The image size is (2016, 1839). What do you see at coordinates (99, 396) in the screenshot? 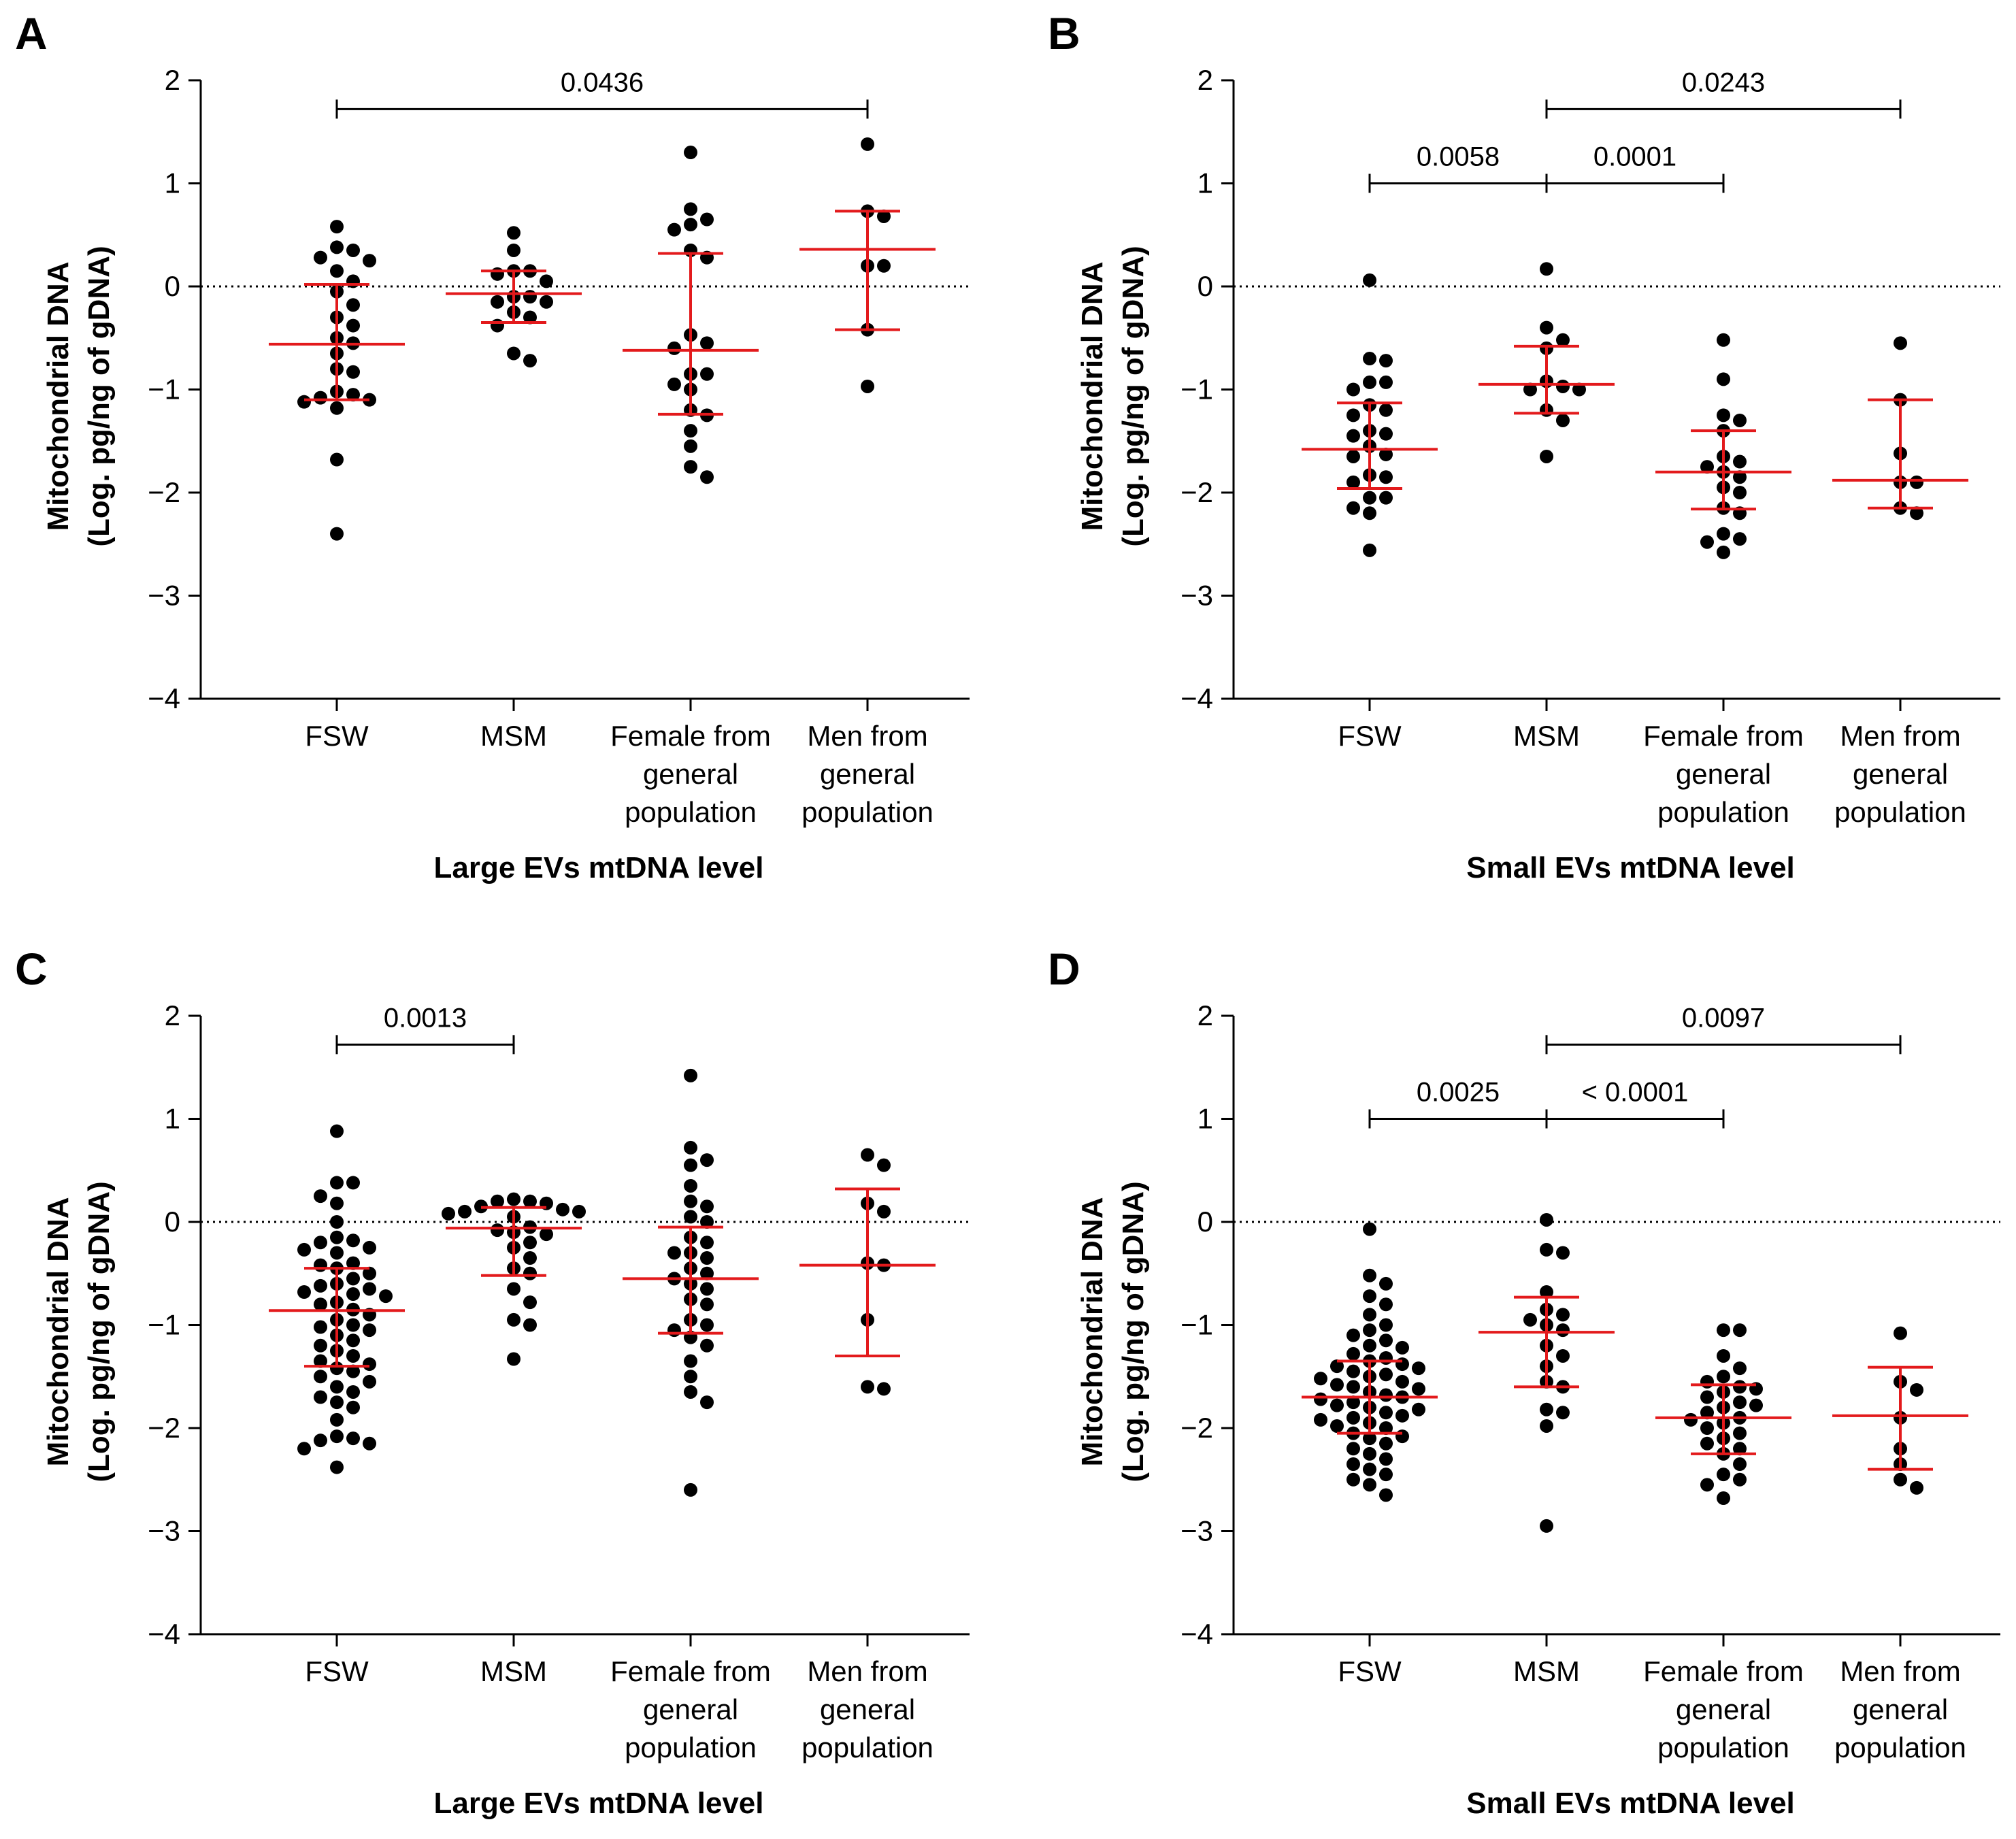
I see `y-axis-title: (Log. pg/ng of gDNA)` at bounding box center [99, 396].